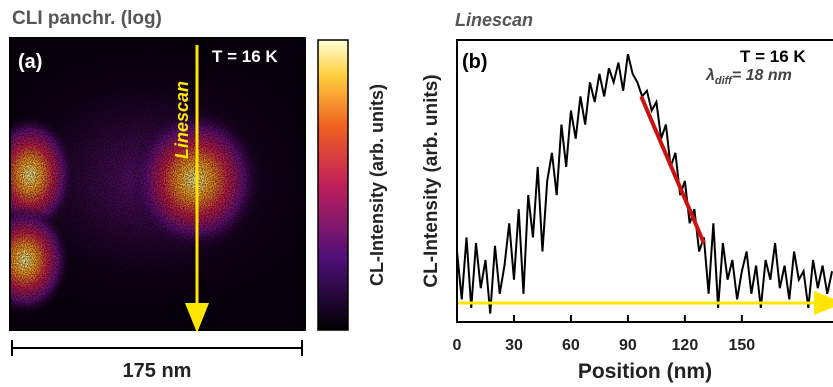 This screenshot has width=833, height=387. What do you see at coordinates (87, 18) in the screenshot?
I see `image-title: CLI panchr. (log)` at bounding box center [87, 18].